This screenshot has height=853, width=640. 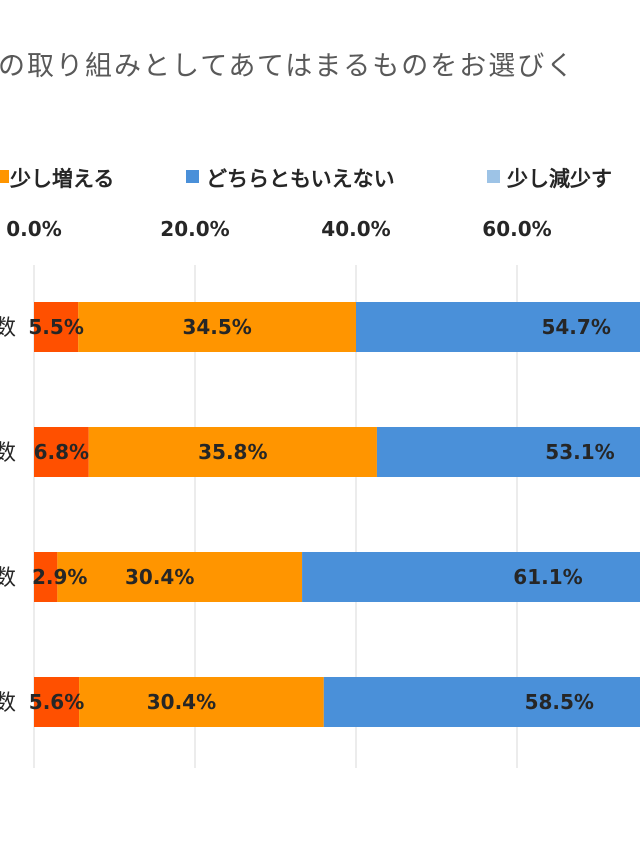 I want to click on x-axis-ticks: 0.0% 20.0% 40.0% 60.0%, so click(x=278, y=229).